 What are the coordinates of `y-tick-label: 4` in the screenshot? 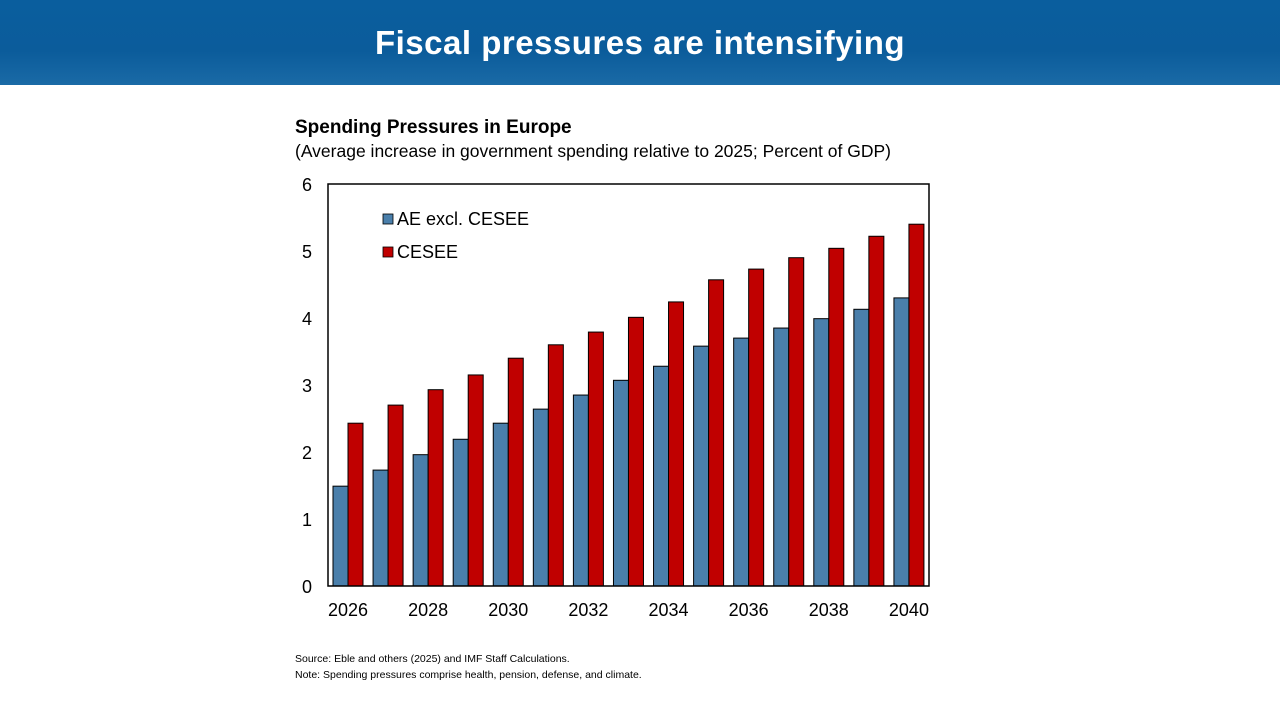 It's located at (307, 319).